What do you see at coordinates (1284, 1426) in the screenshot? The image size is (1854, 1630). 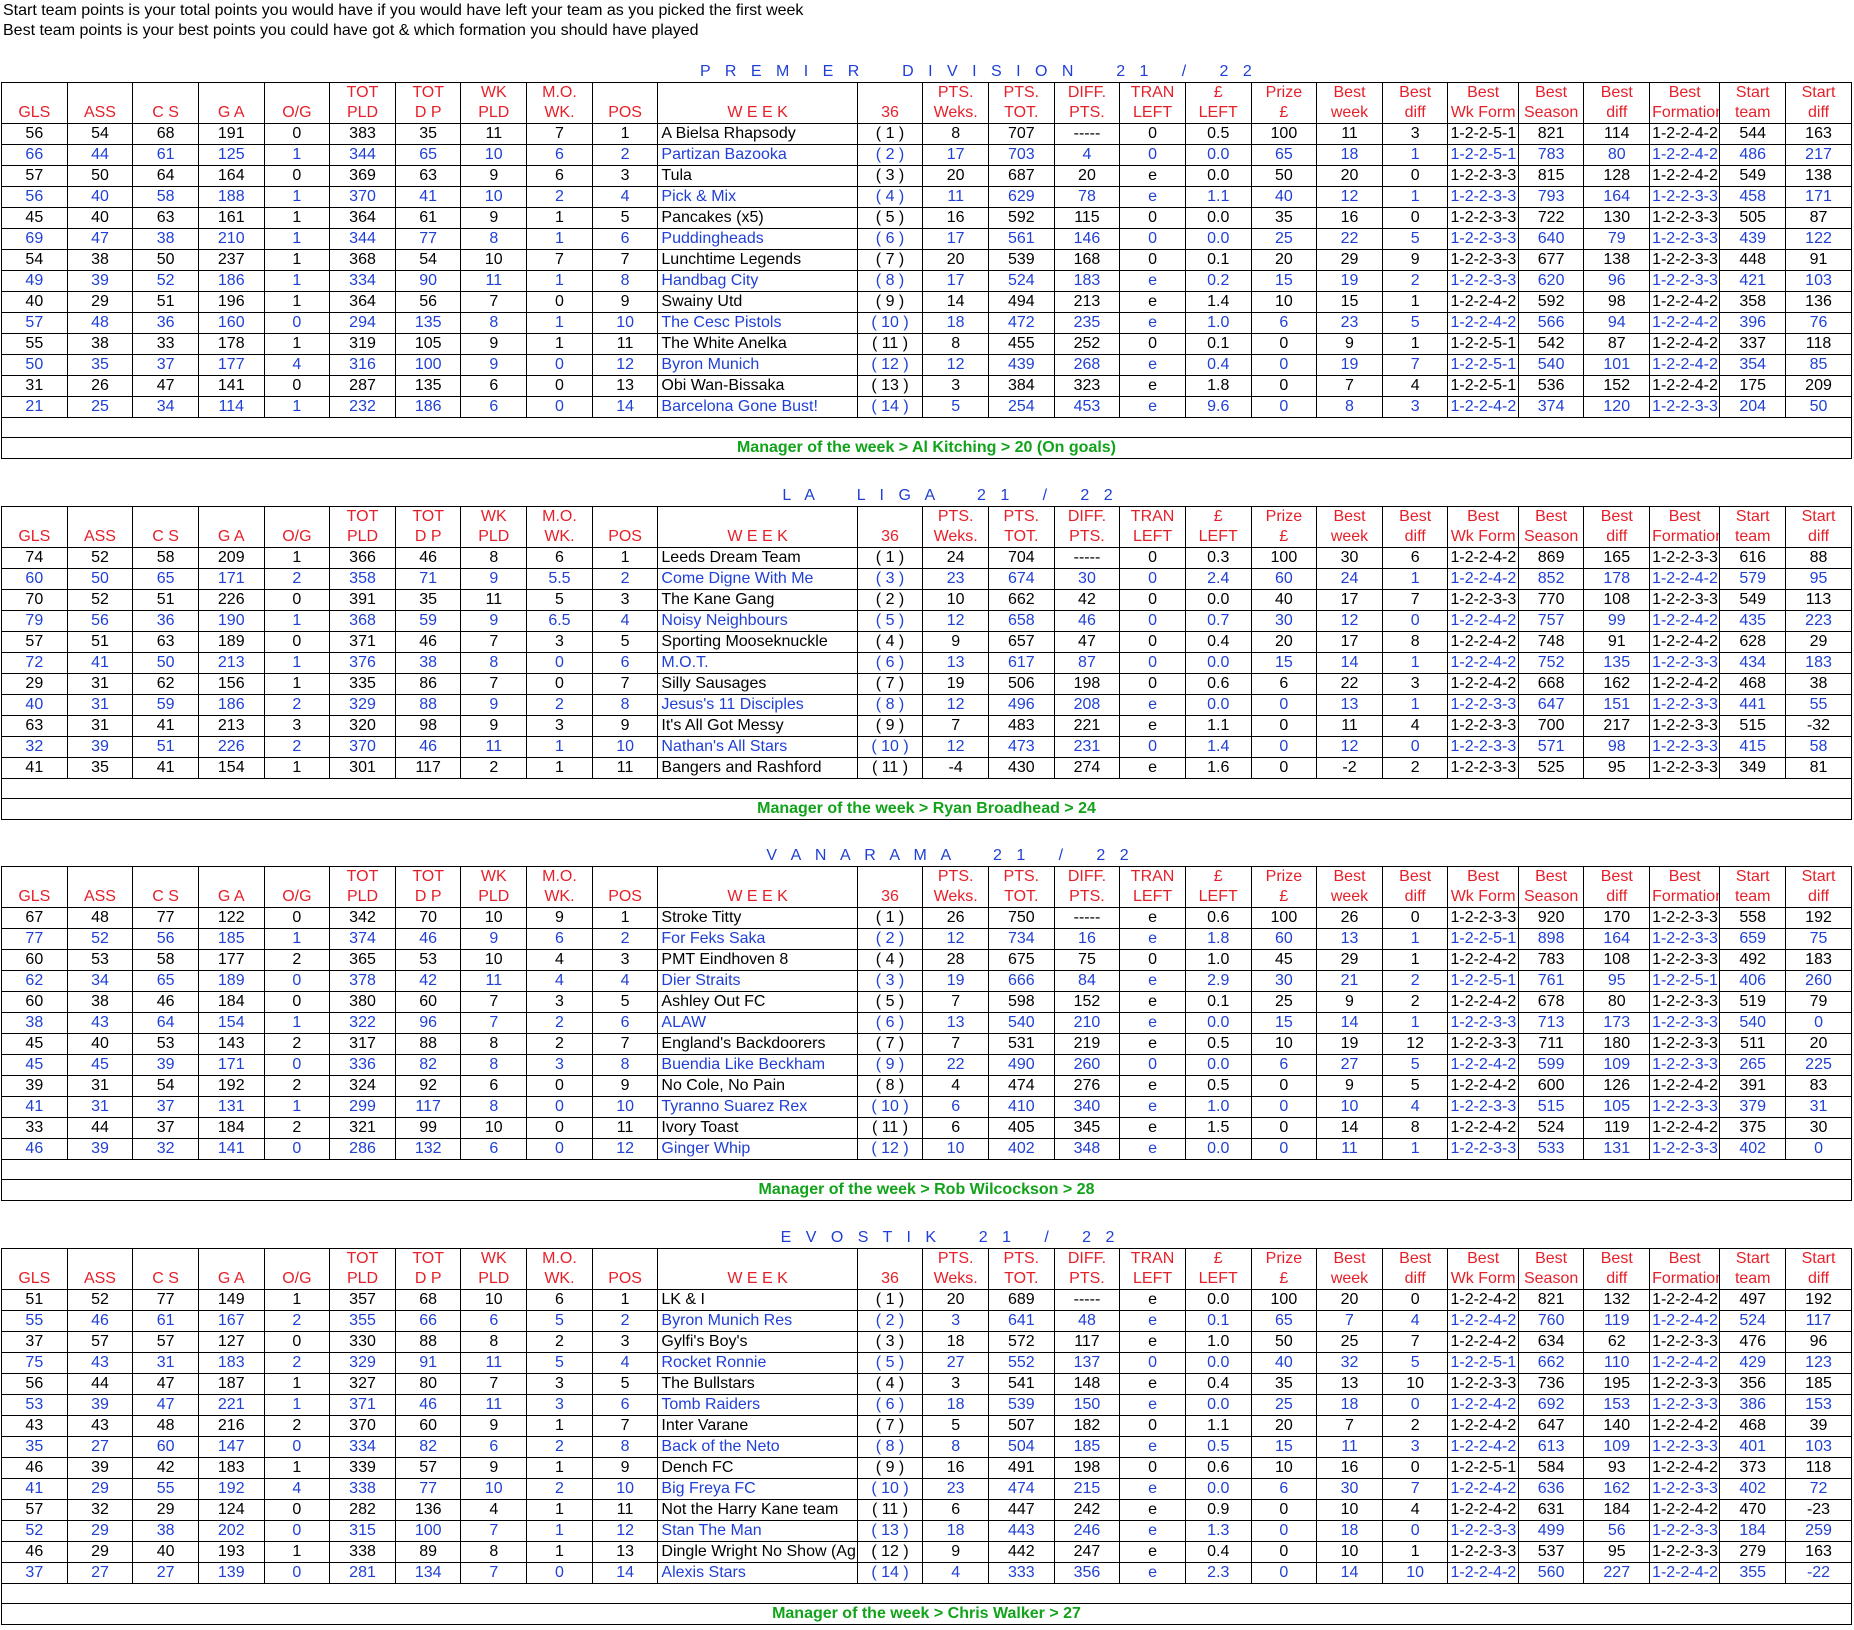 I see `table-cell: 20` at bounding box center [1284, 1426].